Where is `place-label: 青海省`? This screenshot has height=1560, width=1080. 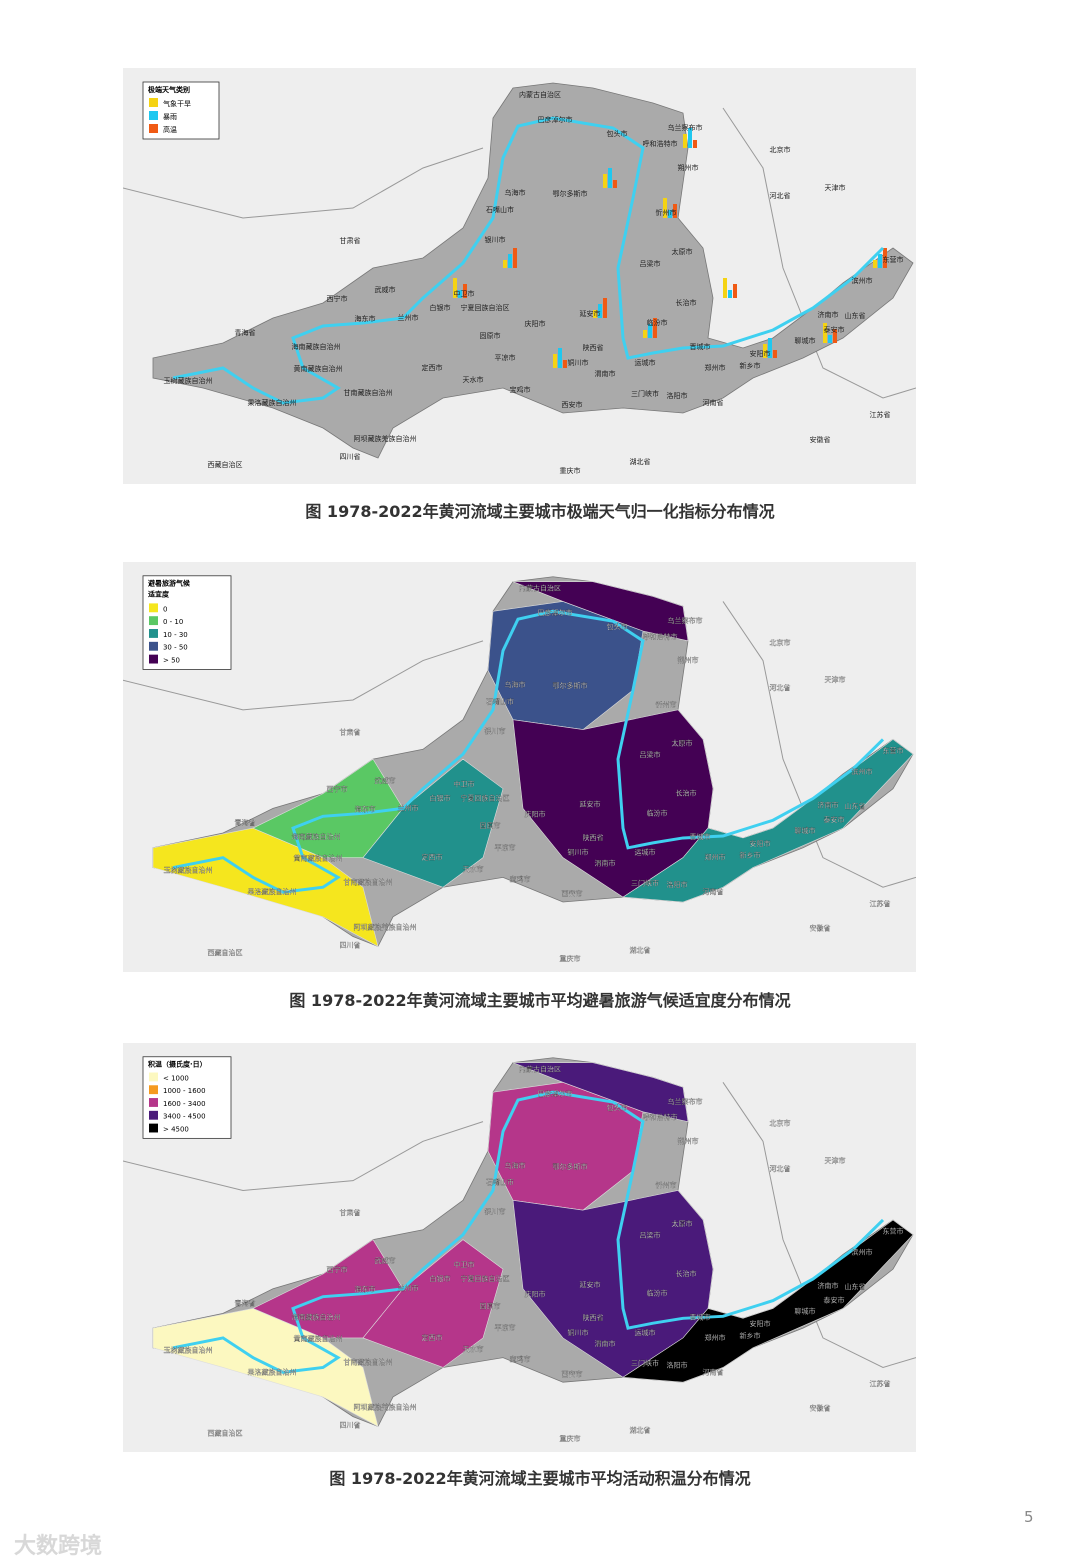
place-label: 青海省 is located at coordinates (245, 1303).